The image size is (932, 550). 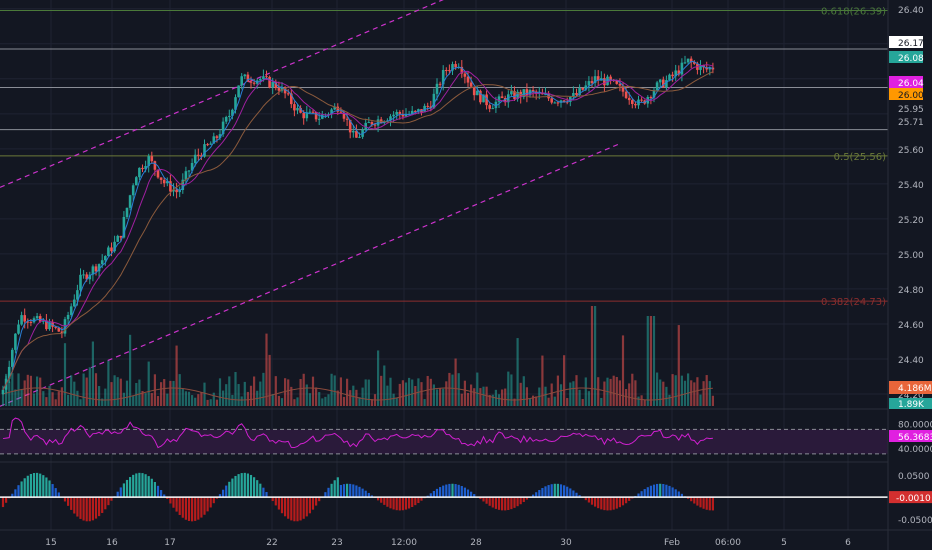 I want to click on rsi-panel, so click(x=444, y=436).